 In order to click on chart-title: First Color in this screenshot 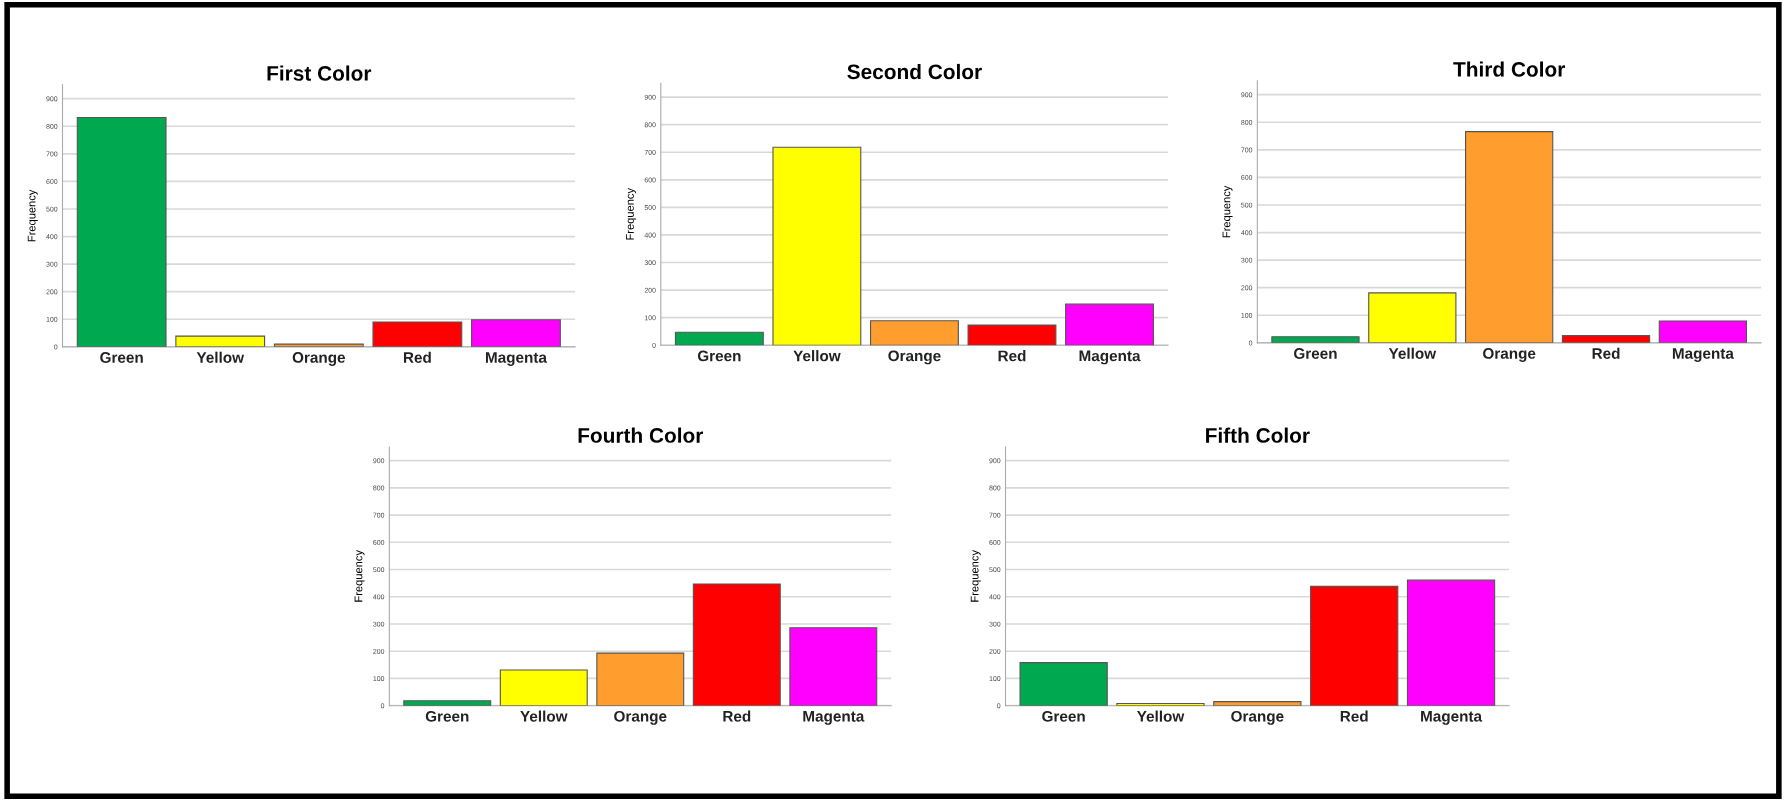, I will do `click(319, 73)`.